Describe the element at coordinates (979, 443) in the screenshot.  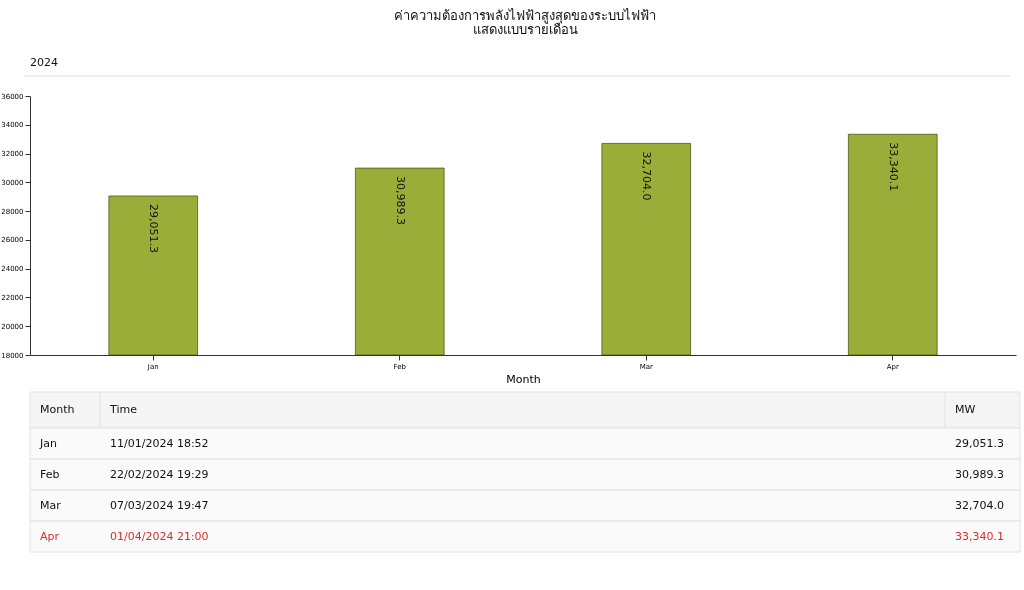
I see `text: 29,051.3` at that location.